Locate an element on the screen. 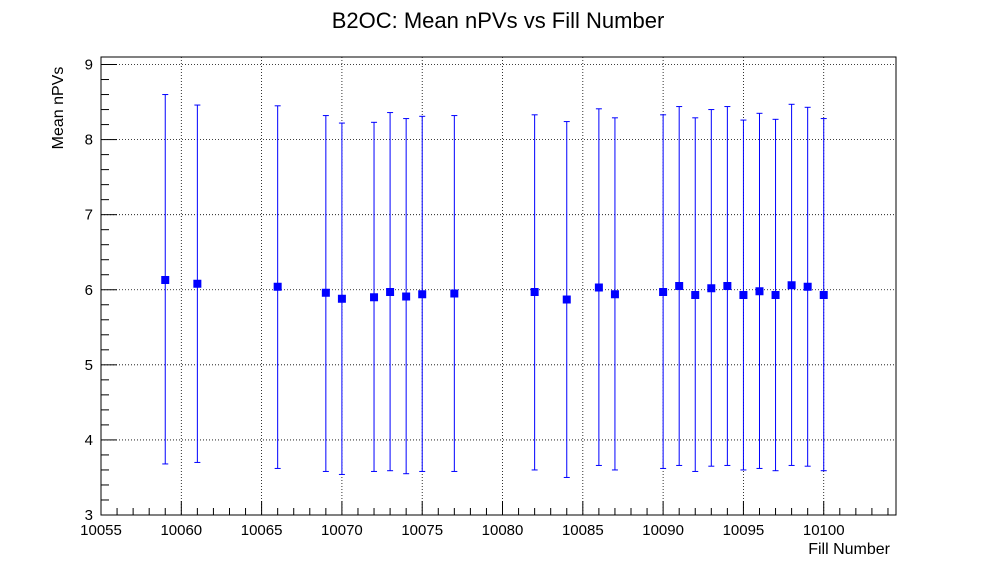  y-axis-label: Mean nPVs is located at coordinates (58, 108).